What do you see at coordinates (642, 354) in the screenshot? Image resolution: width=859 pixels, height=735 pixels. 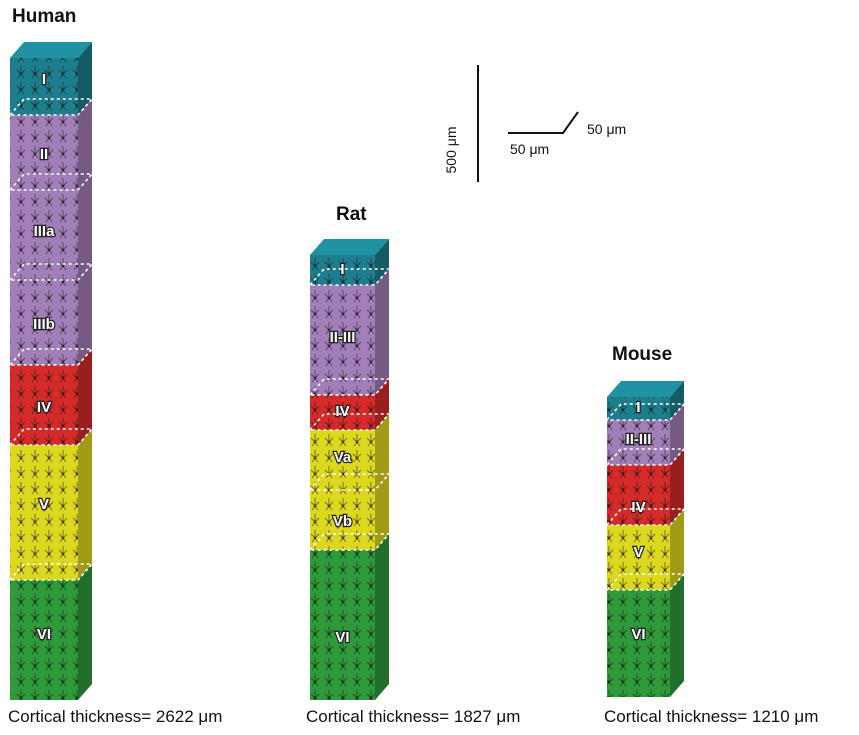 I see `column-title: Mouse` at bounding box center [642, 354].